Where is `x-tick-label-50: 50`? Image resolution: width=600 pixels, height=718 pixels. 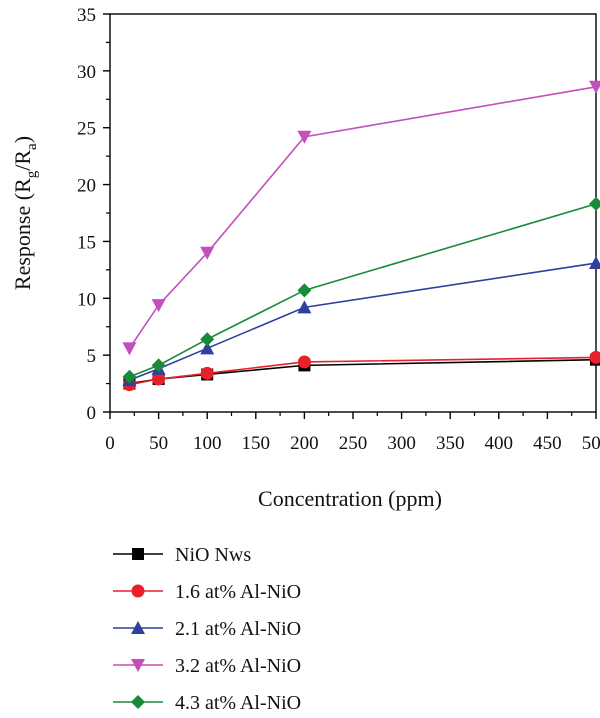
x-tick-label-50: 50 is located at coordinates (158, 443).